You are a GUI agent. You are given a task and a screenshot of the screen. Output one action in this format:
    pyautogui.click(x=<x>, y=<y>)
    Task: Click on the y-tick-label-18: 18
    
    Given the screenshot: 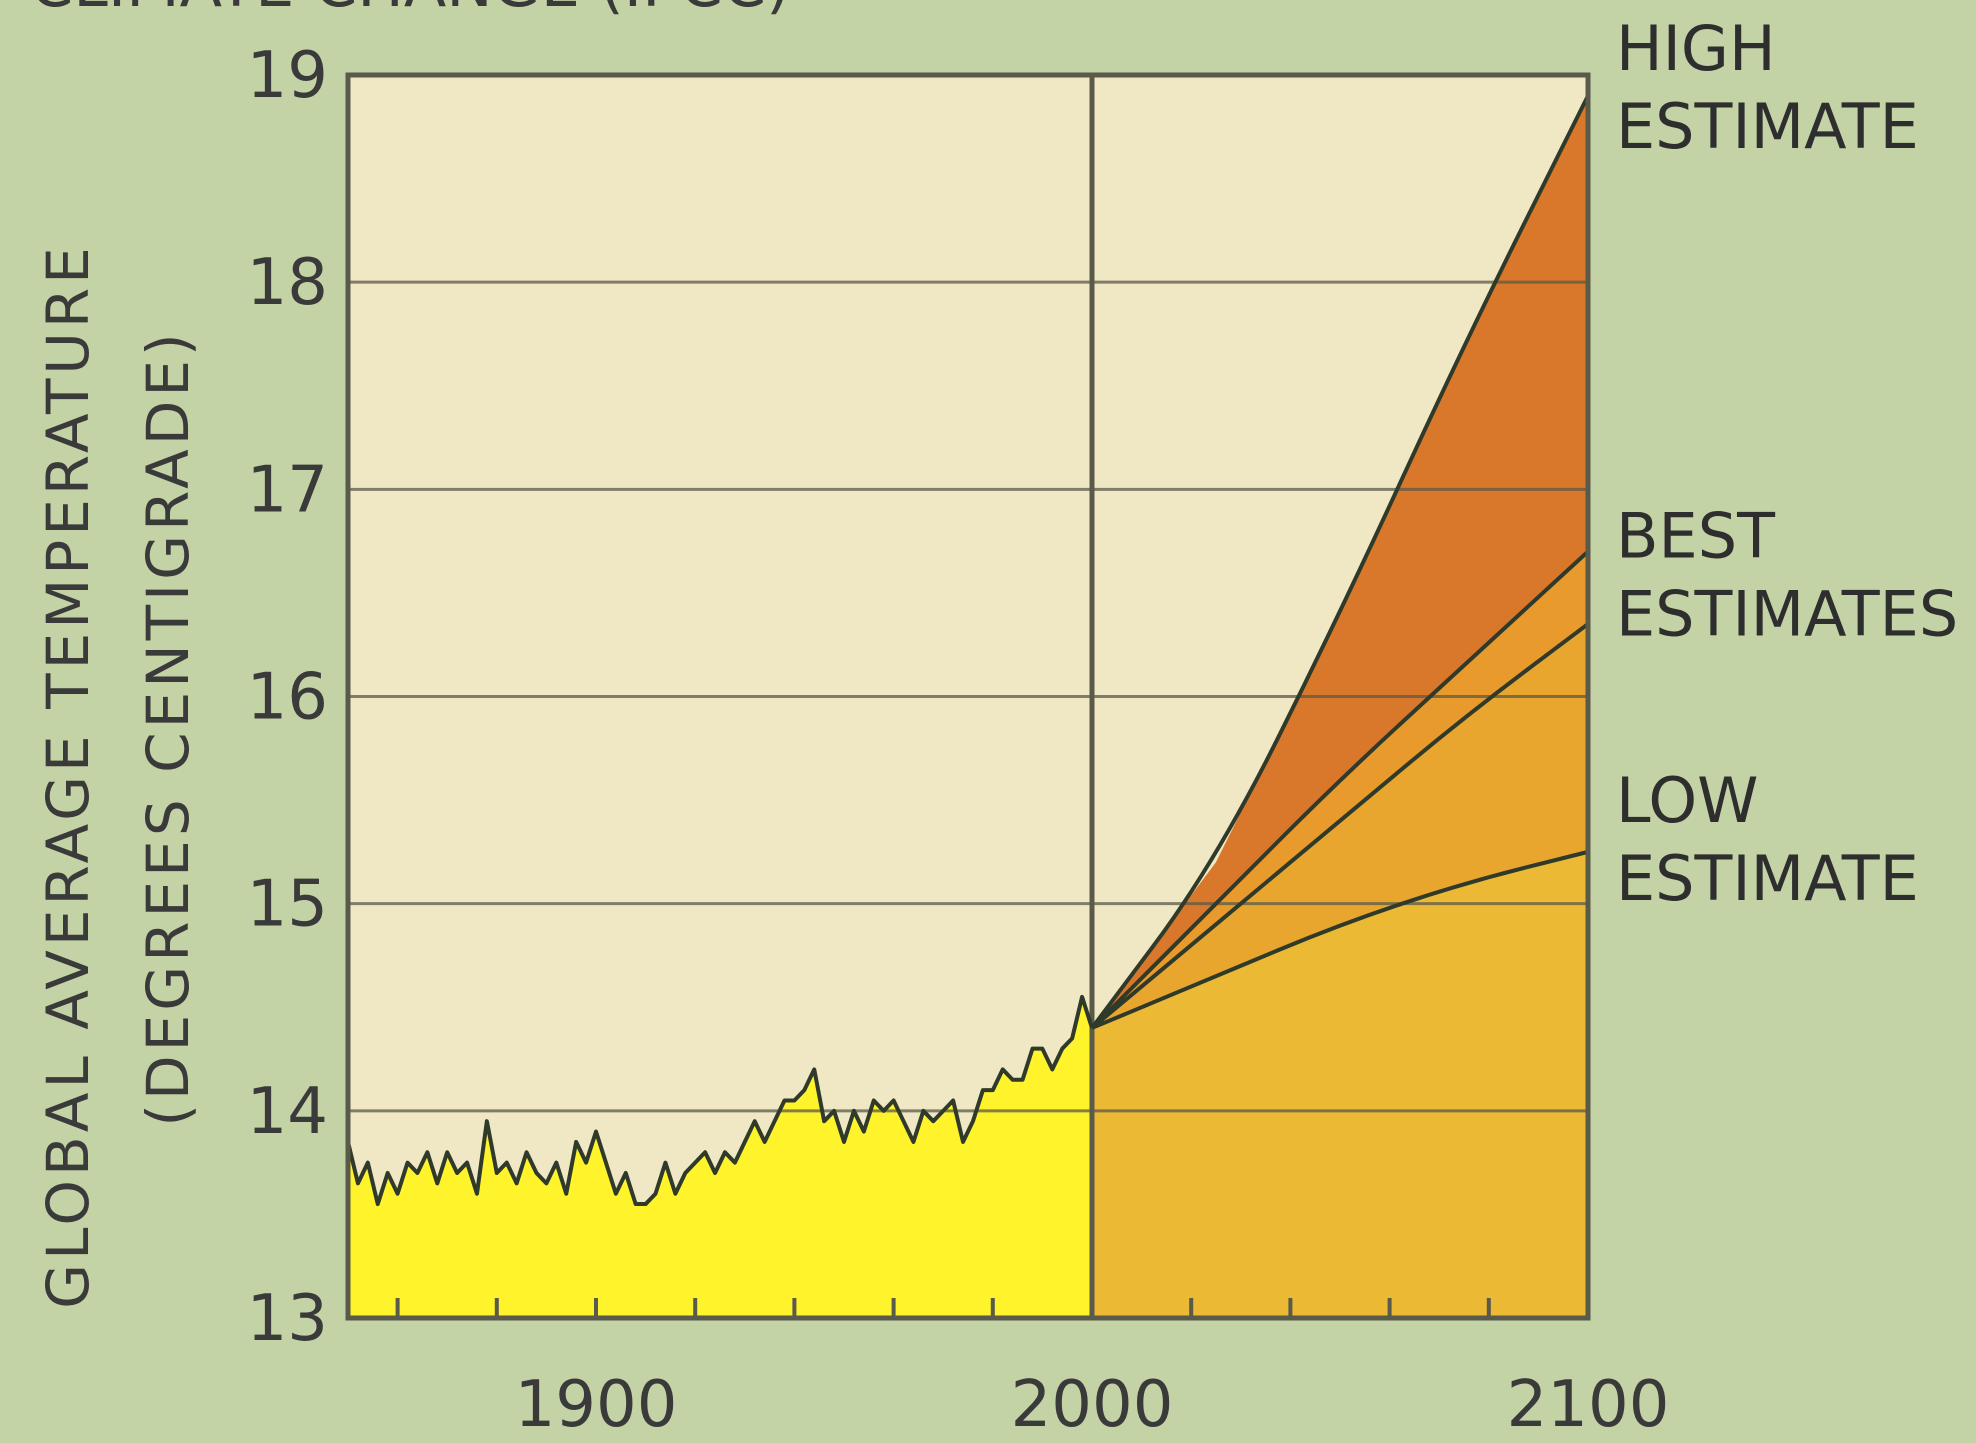 What is the action you would take?
    pyautogui.click(x=287, y=283)
    